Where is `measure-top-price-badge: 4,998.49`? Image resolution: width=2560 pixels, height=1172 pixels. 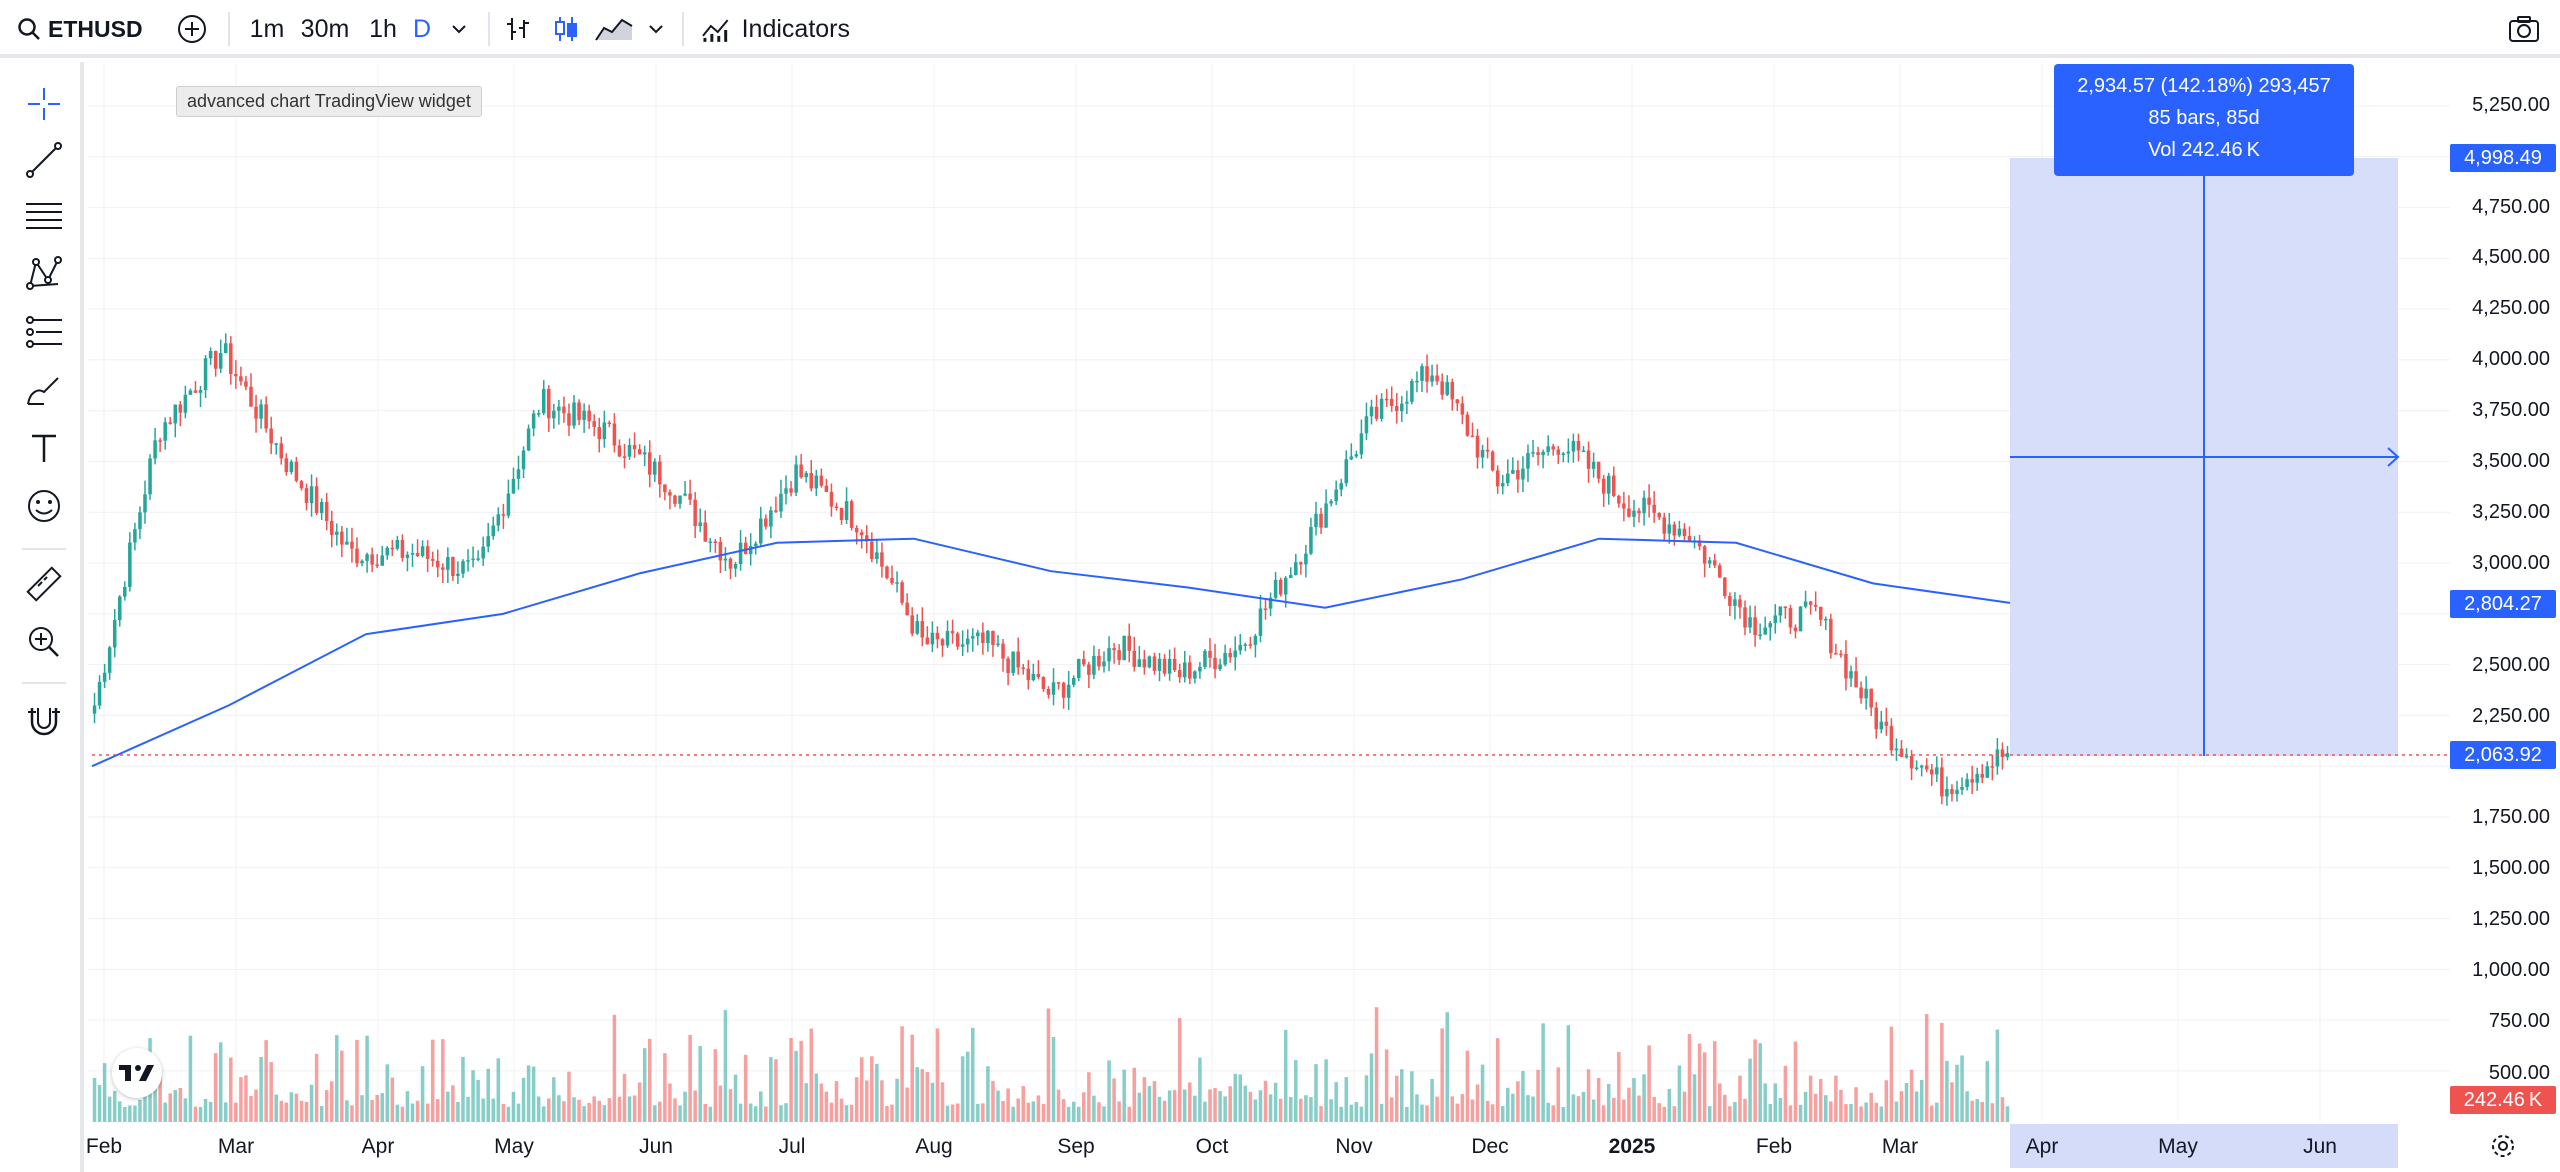
measure-top-price-badge: 4,998.49 is located at coordinates (2503, 158).